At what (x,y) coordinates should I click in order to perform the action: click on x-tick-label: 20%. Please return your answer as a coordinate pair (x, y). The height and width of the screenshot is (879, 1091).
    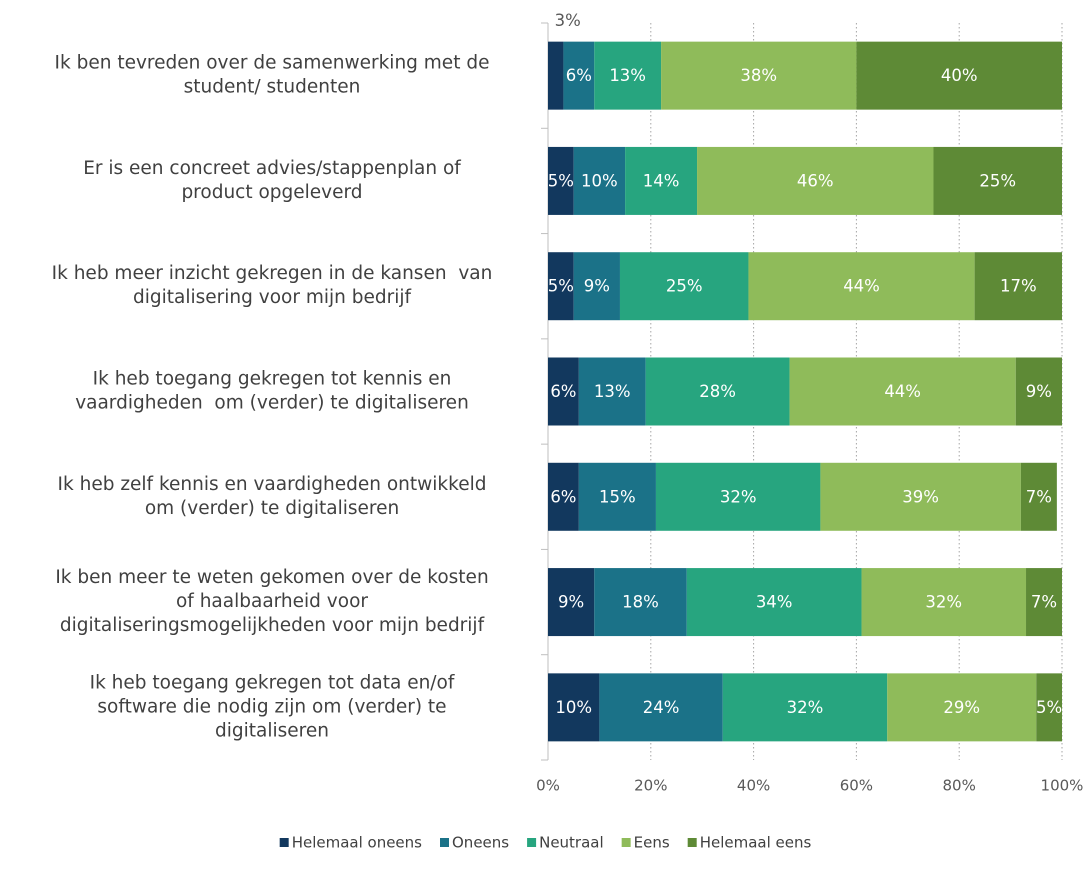
    Looking at the image, I should click on (650, 786).